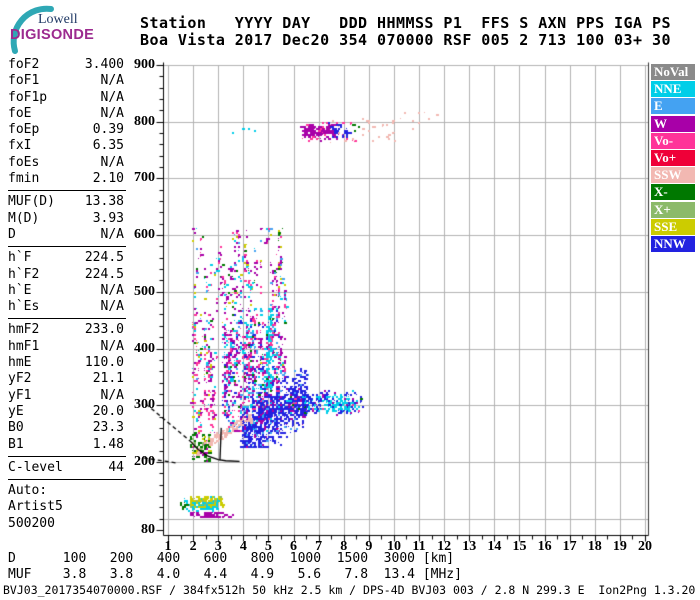 This screenshot has height=600, width=700. I want to click on x-tick-16: 16, so click(544, 546).